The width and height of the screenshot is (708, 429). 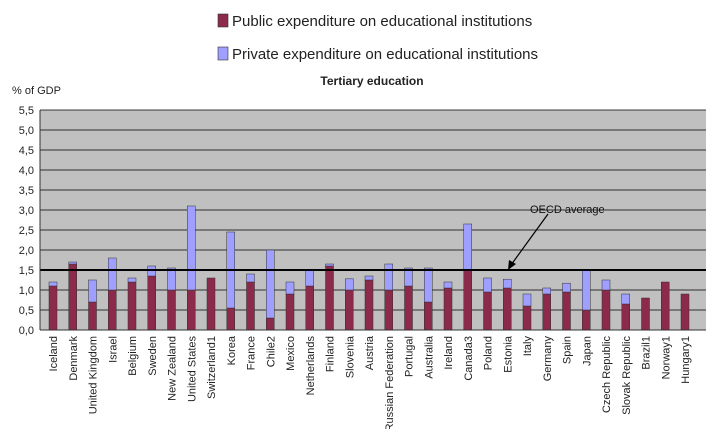 What do you see at coordinates (291, 353) in the screenshot?
I see `x-tick-label: Mexico` at bounding box center [291, 353].